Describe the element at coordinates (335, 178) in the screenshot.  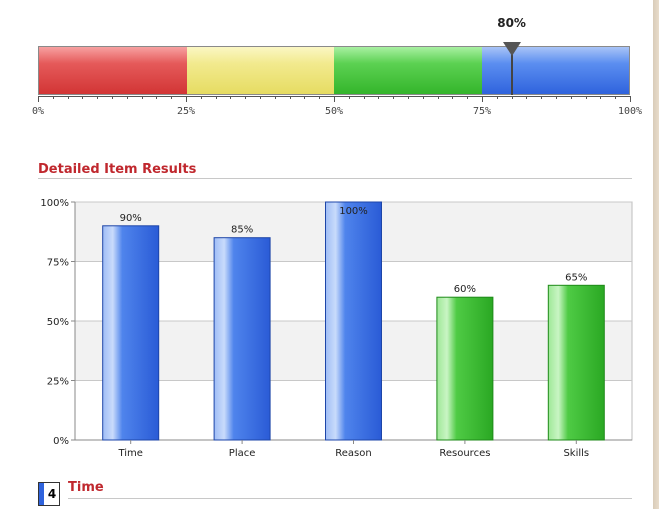
I see `section-divider` at that location.